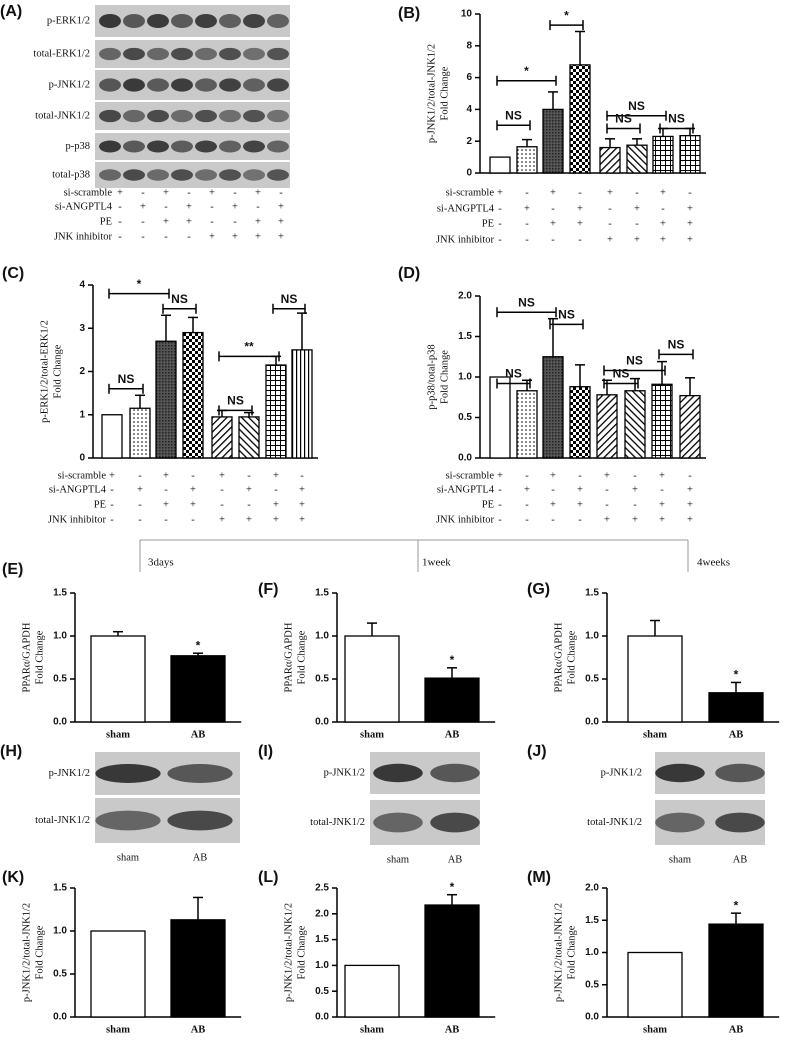 This screenshot has width=800, height=1042. I want to click on y-axis-label: p-JNK1/2/total-JNK1/2, so click(431, 93).